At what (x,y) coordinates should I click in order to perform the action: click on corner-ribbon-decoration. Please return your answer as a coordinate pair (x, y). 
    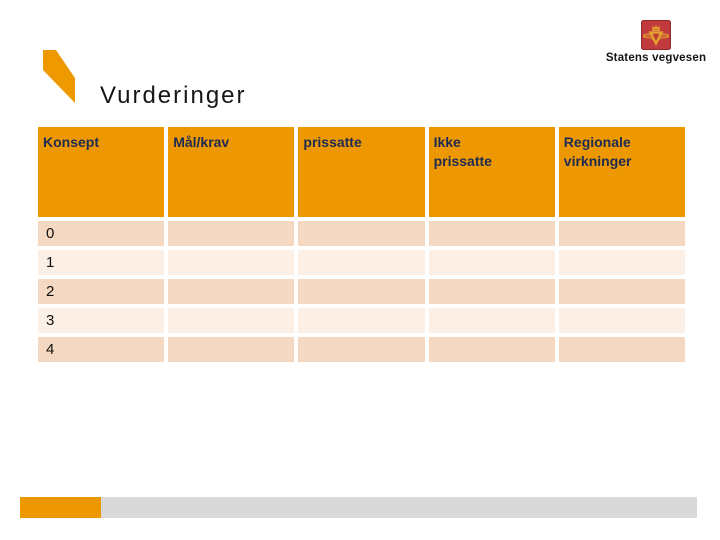
    Looking at the image, I should click on (59, 76).